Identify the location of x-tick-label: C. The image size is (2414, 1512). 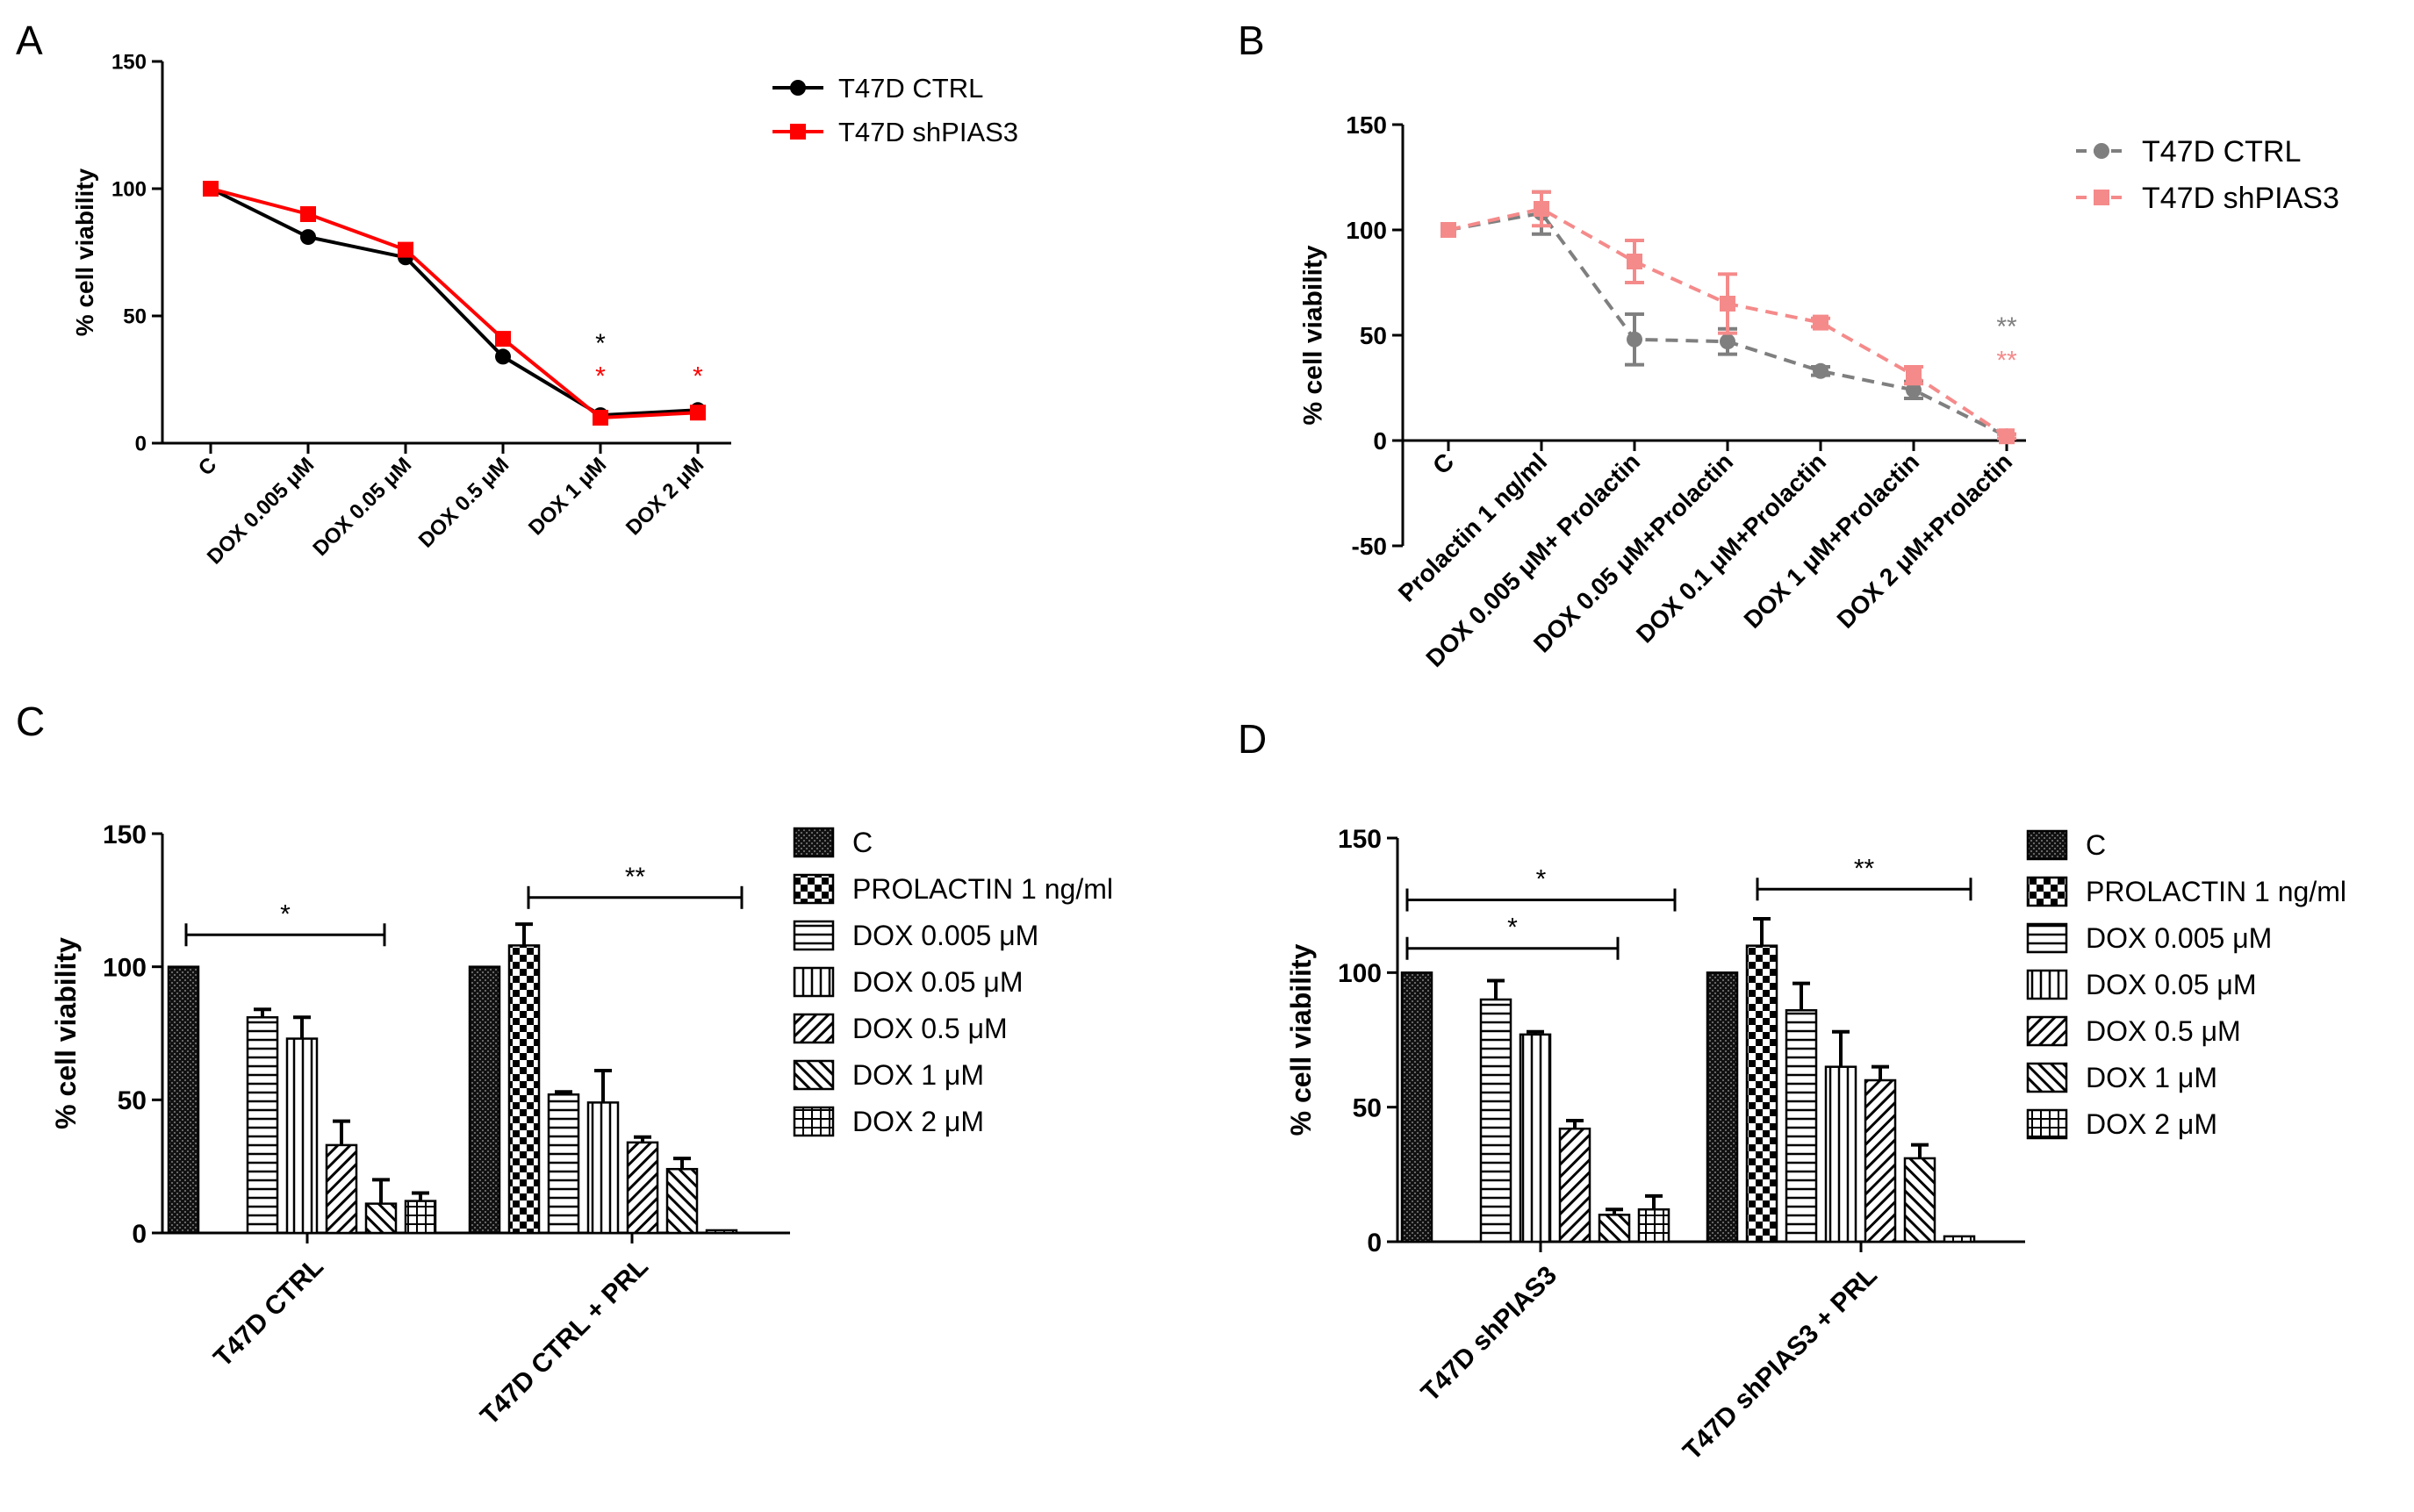
(1443, 464).